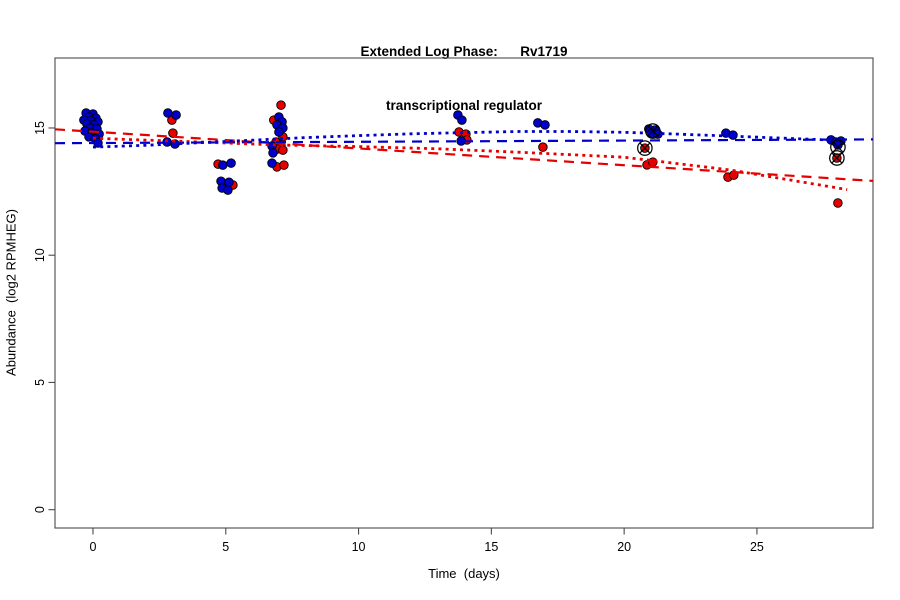 The width and height of the screenshot is (900, 600). What do you see at coordinates (464, 105) in the screenshot?
I see `chart-title-line2: transcriptional regulator` at bounding box center [464, 105].